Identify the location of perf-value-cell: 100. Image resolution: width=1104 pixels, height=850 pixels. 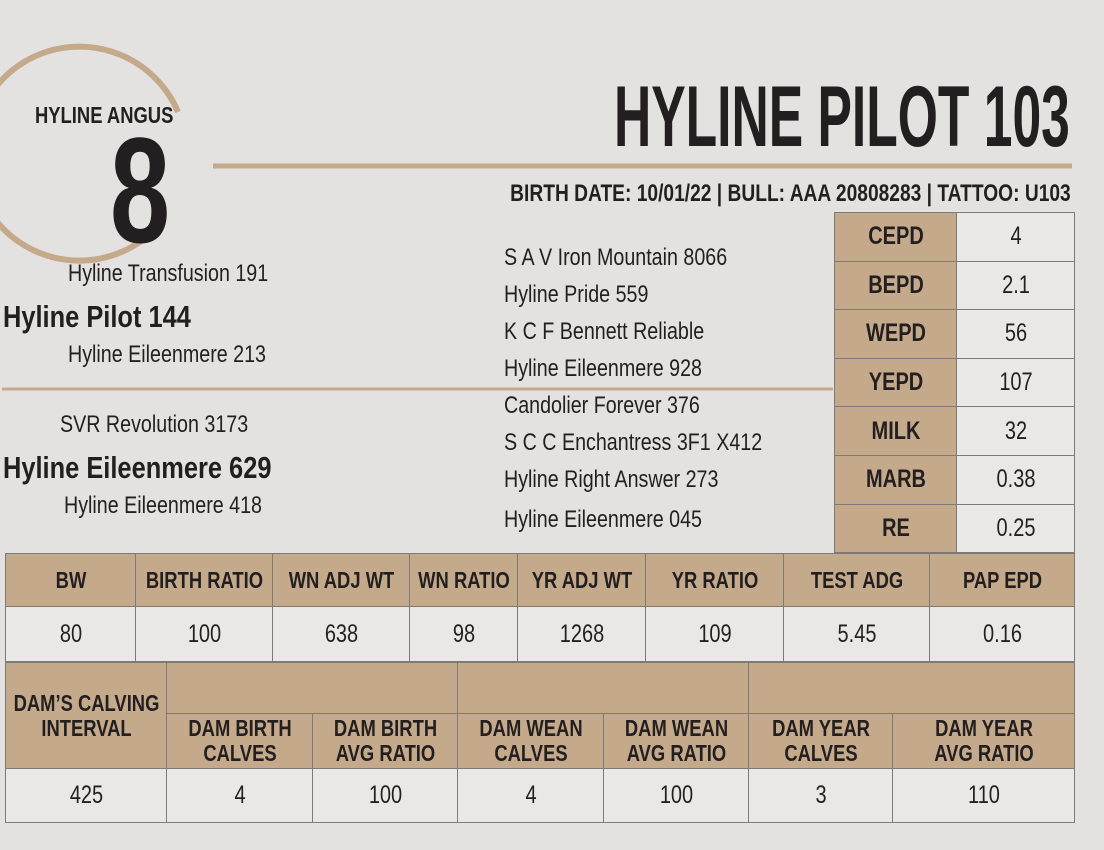
(204, 634).